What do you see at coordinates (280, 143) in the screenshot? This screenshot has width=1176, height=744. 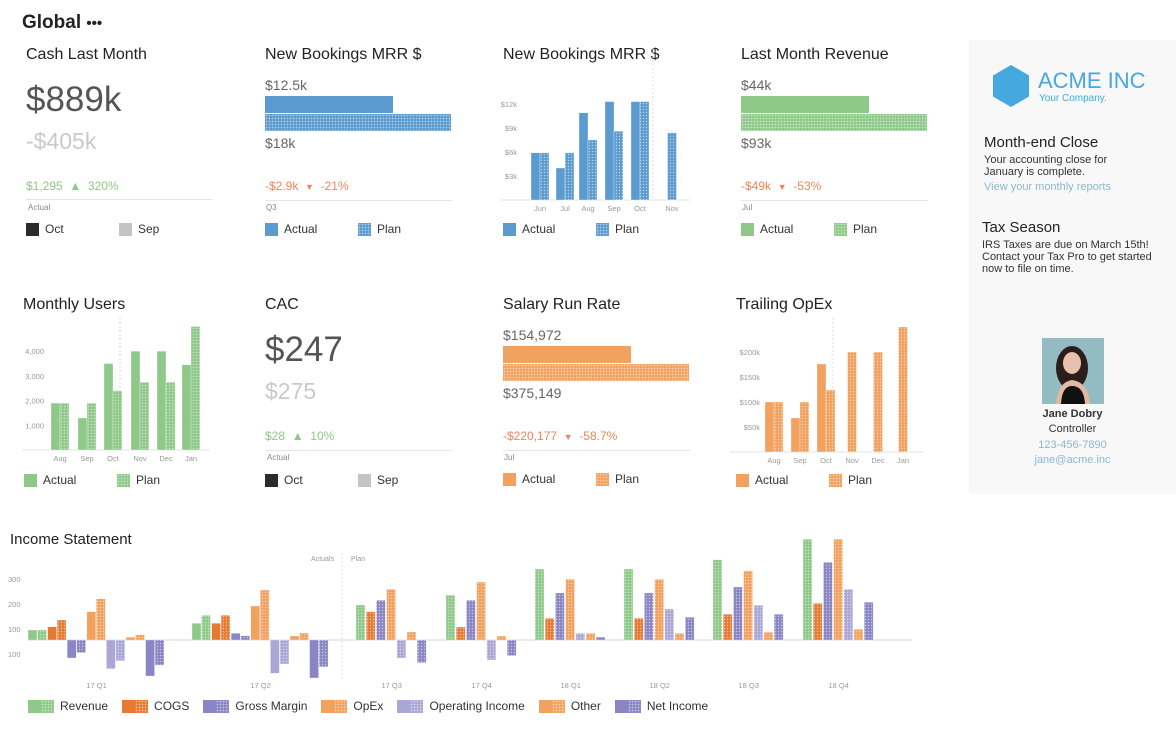 I see `plan-label: $18k` at bounding box center [280, 143].